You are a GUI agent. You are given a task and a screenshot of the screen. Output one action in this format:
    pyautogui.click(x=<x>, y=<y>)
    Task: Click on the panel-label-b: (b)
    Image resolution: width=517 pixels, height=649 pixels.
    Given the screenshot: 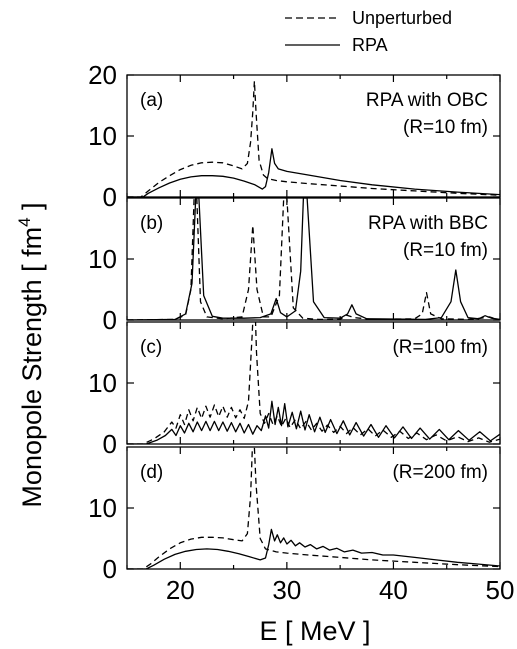 What is the action you would take?
    pyautogui.click(x=151, y=223)
    